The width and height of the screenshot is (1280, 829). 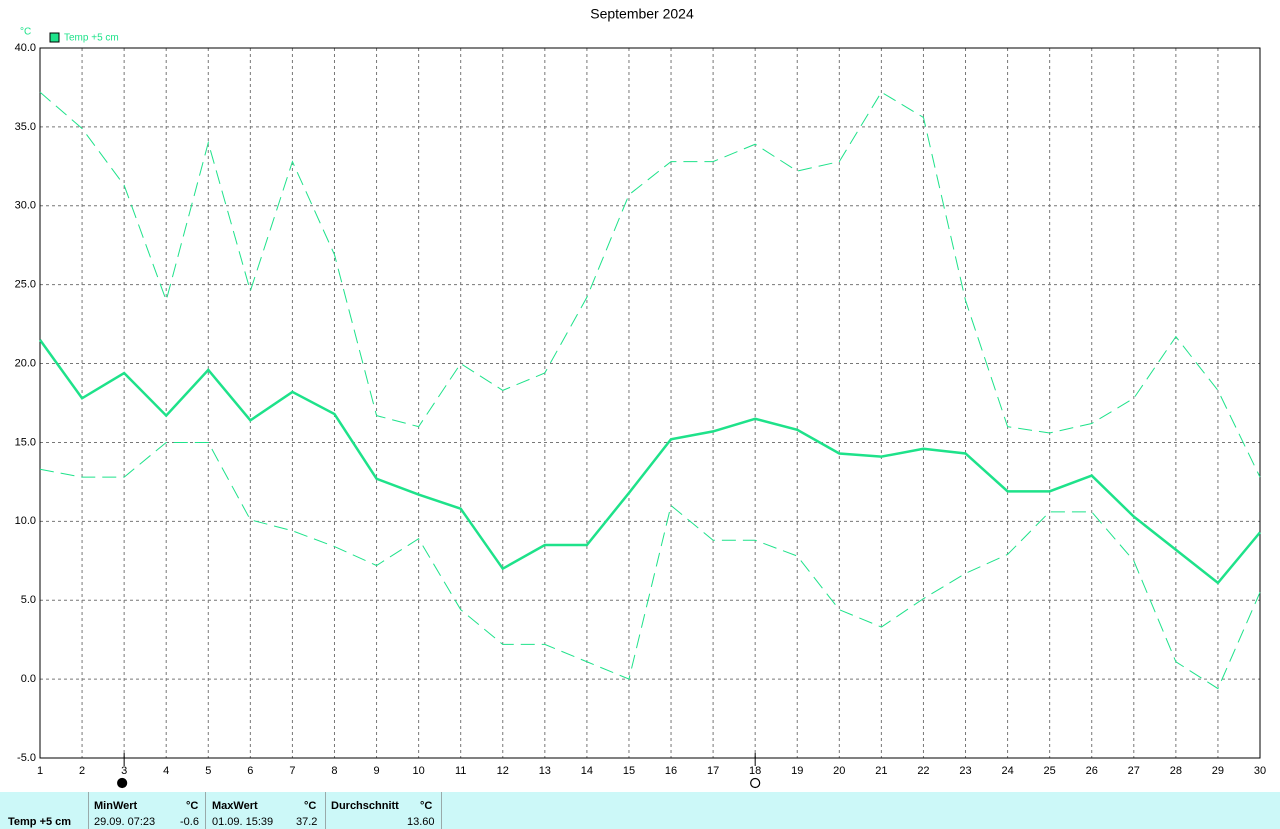 I want to click on x-tick-label: 11, so click(x=460, y=771).